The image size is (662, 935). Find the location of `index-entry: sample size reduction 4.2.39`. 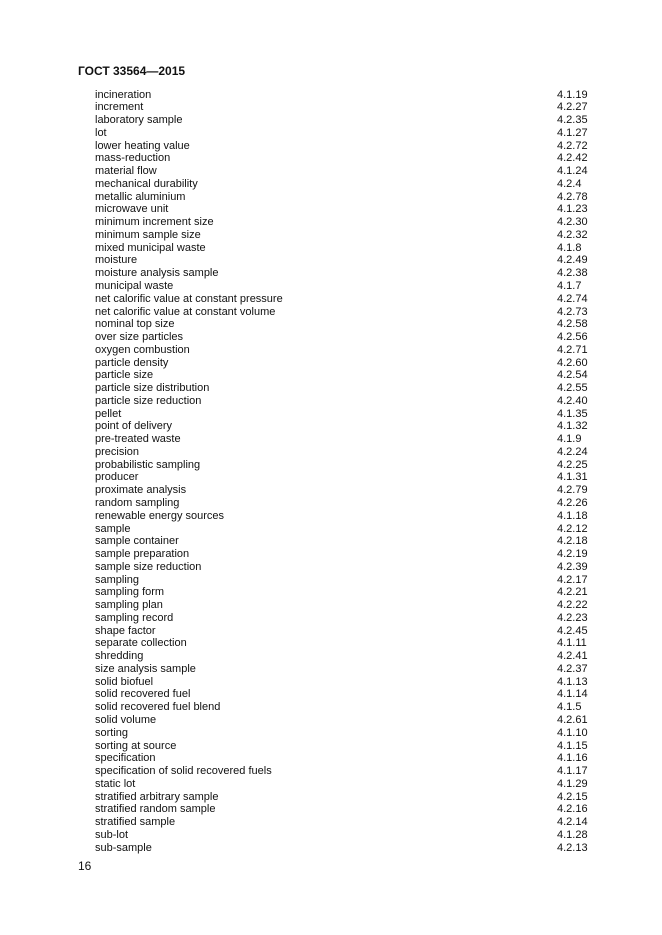

index-entry: sample size reduction 4.2.39 is located at coordinates (355, 567).